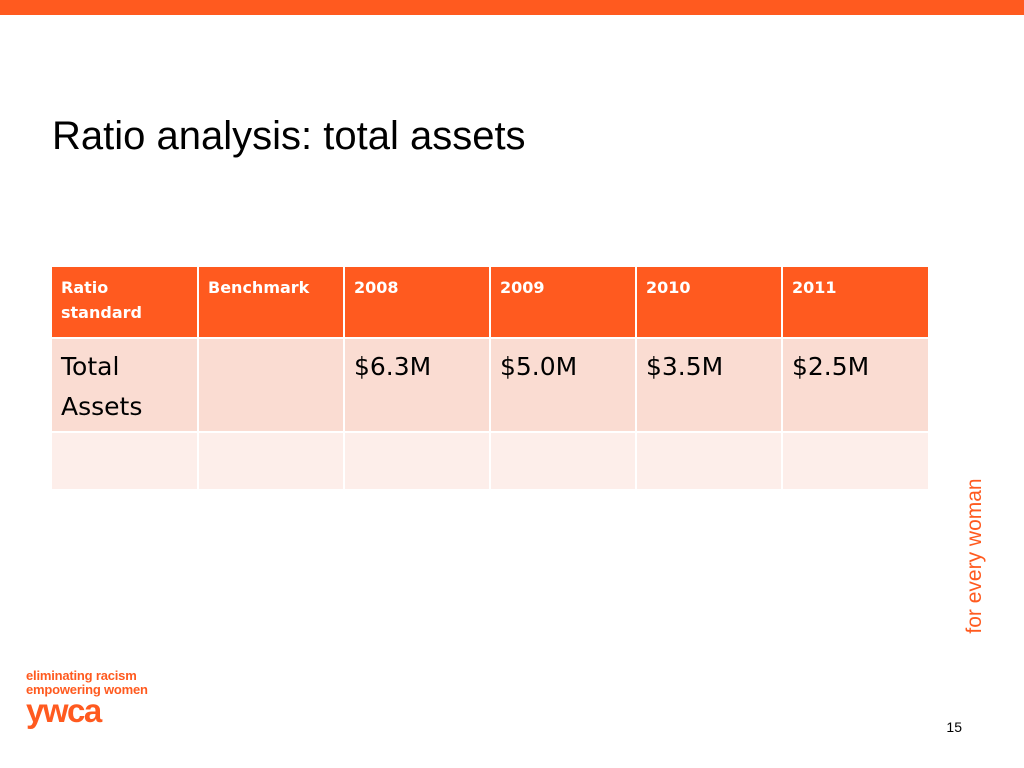 Image resolution: width=1024 pixels, height=768 pixels. Describe the element at coordinates (124, 385) in the screenshot. I see `cell-ratio-standard: Total Assets` at that location.